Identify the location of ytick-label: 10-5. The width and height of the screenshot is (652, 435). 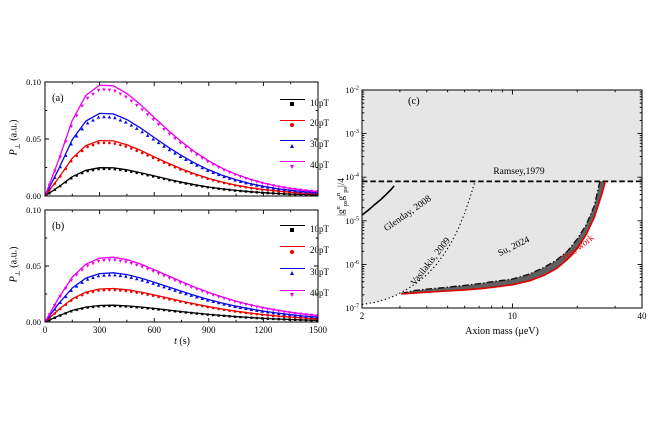
(352, 220).